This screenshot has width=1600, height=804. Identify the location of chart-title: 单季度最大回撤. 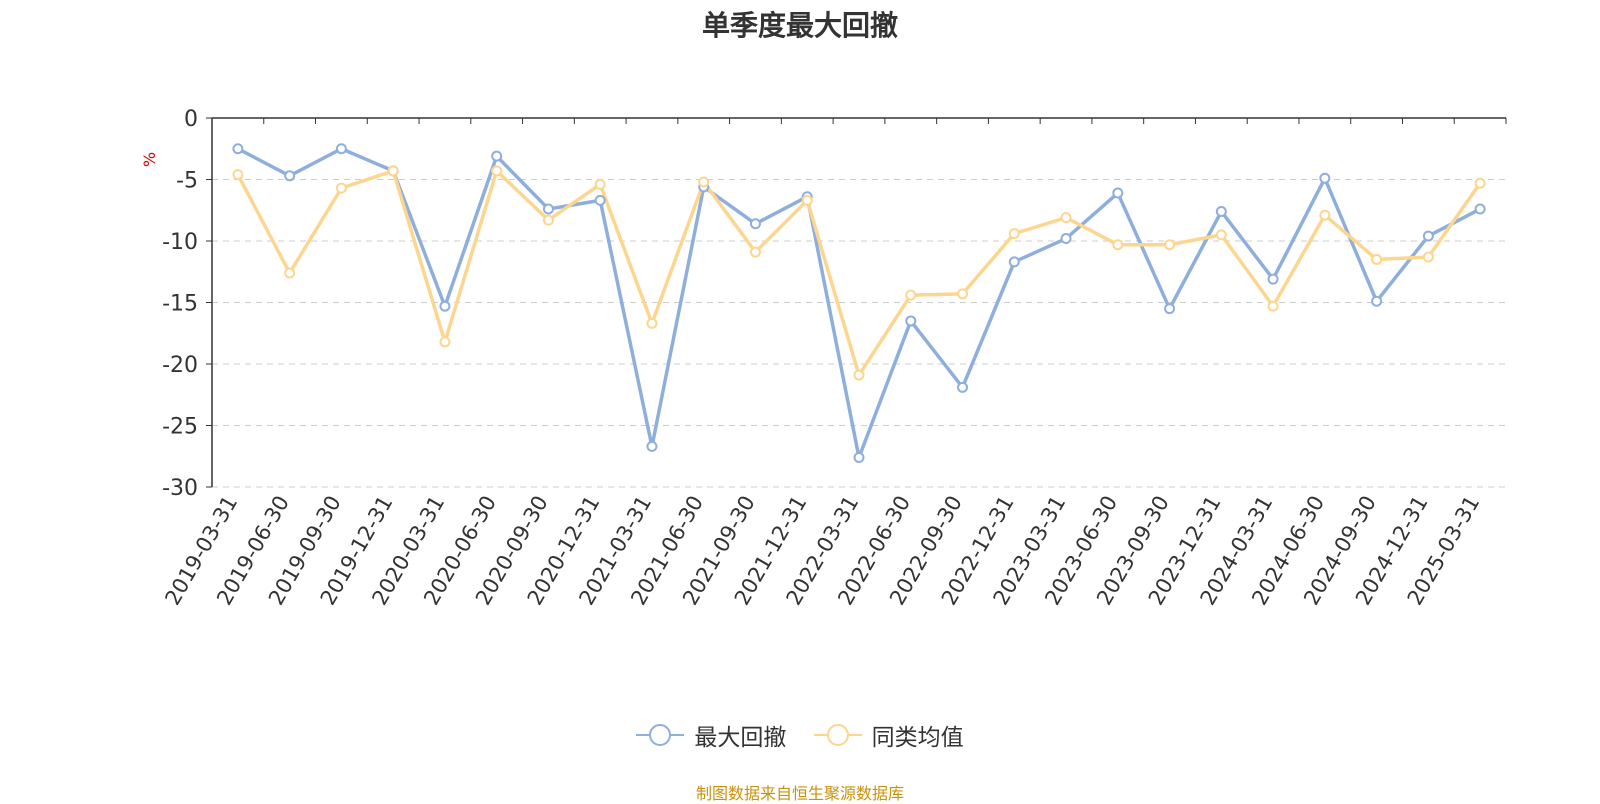
(799, 25).